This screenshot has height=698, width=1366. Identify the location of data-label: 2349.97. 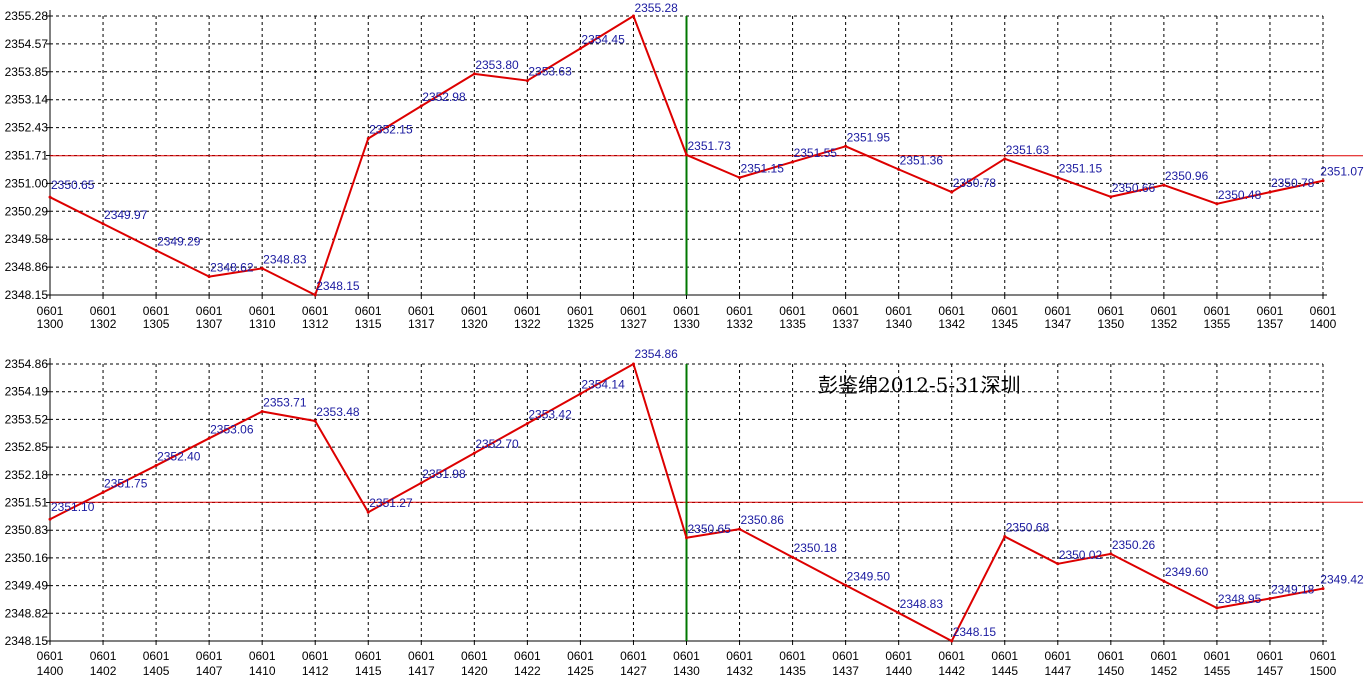
(126, 215).